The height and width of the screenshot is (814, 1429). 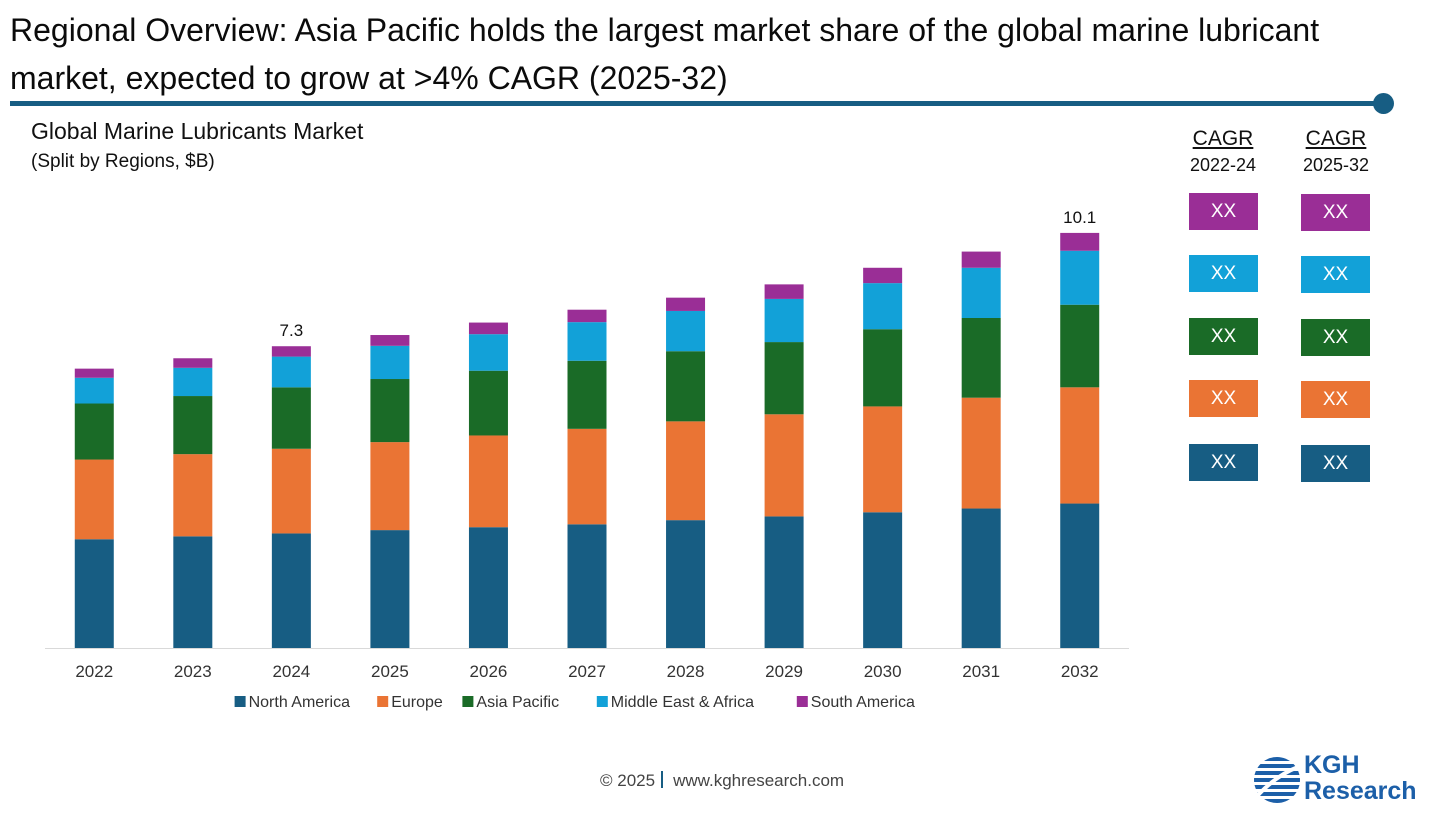 I want to click on x-tick-label: 2031, so click(x=981, y=671).